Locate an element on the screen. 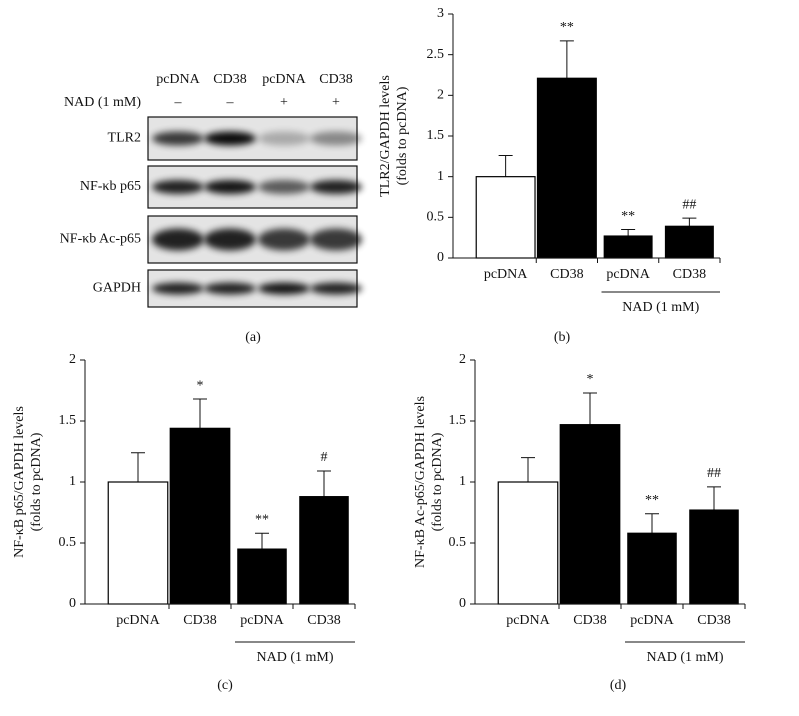 The width and height of the screenshot is (799, 716). panel-label: (c) is located at coordinates (225, 685).